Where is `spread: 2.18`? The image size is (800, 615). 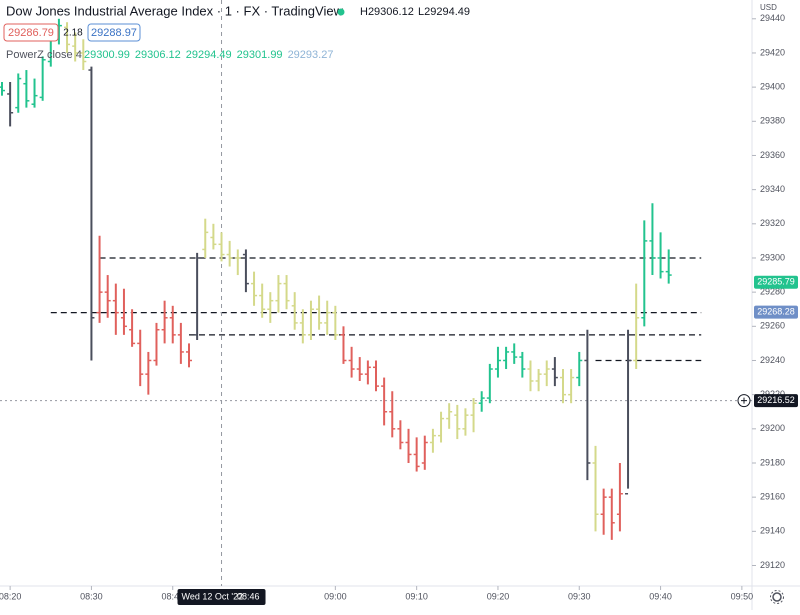
spread: 2.18 is located at coordinates (73, 33).